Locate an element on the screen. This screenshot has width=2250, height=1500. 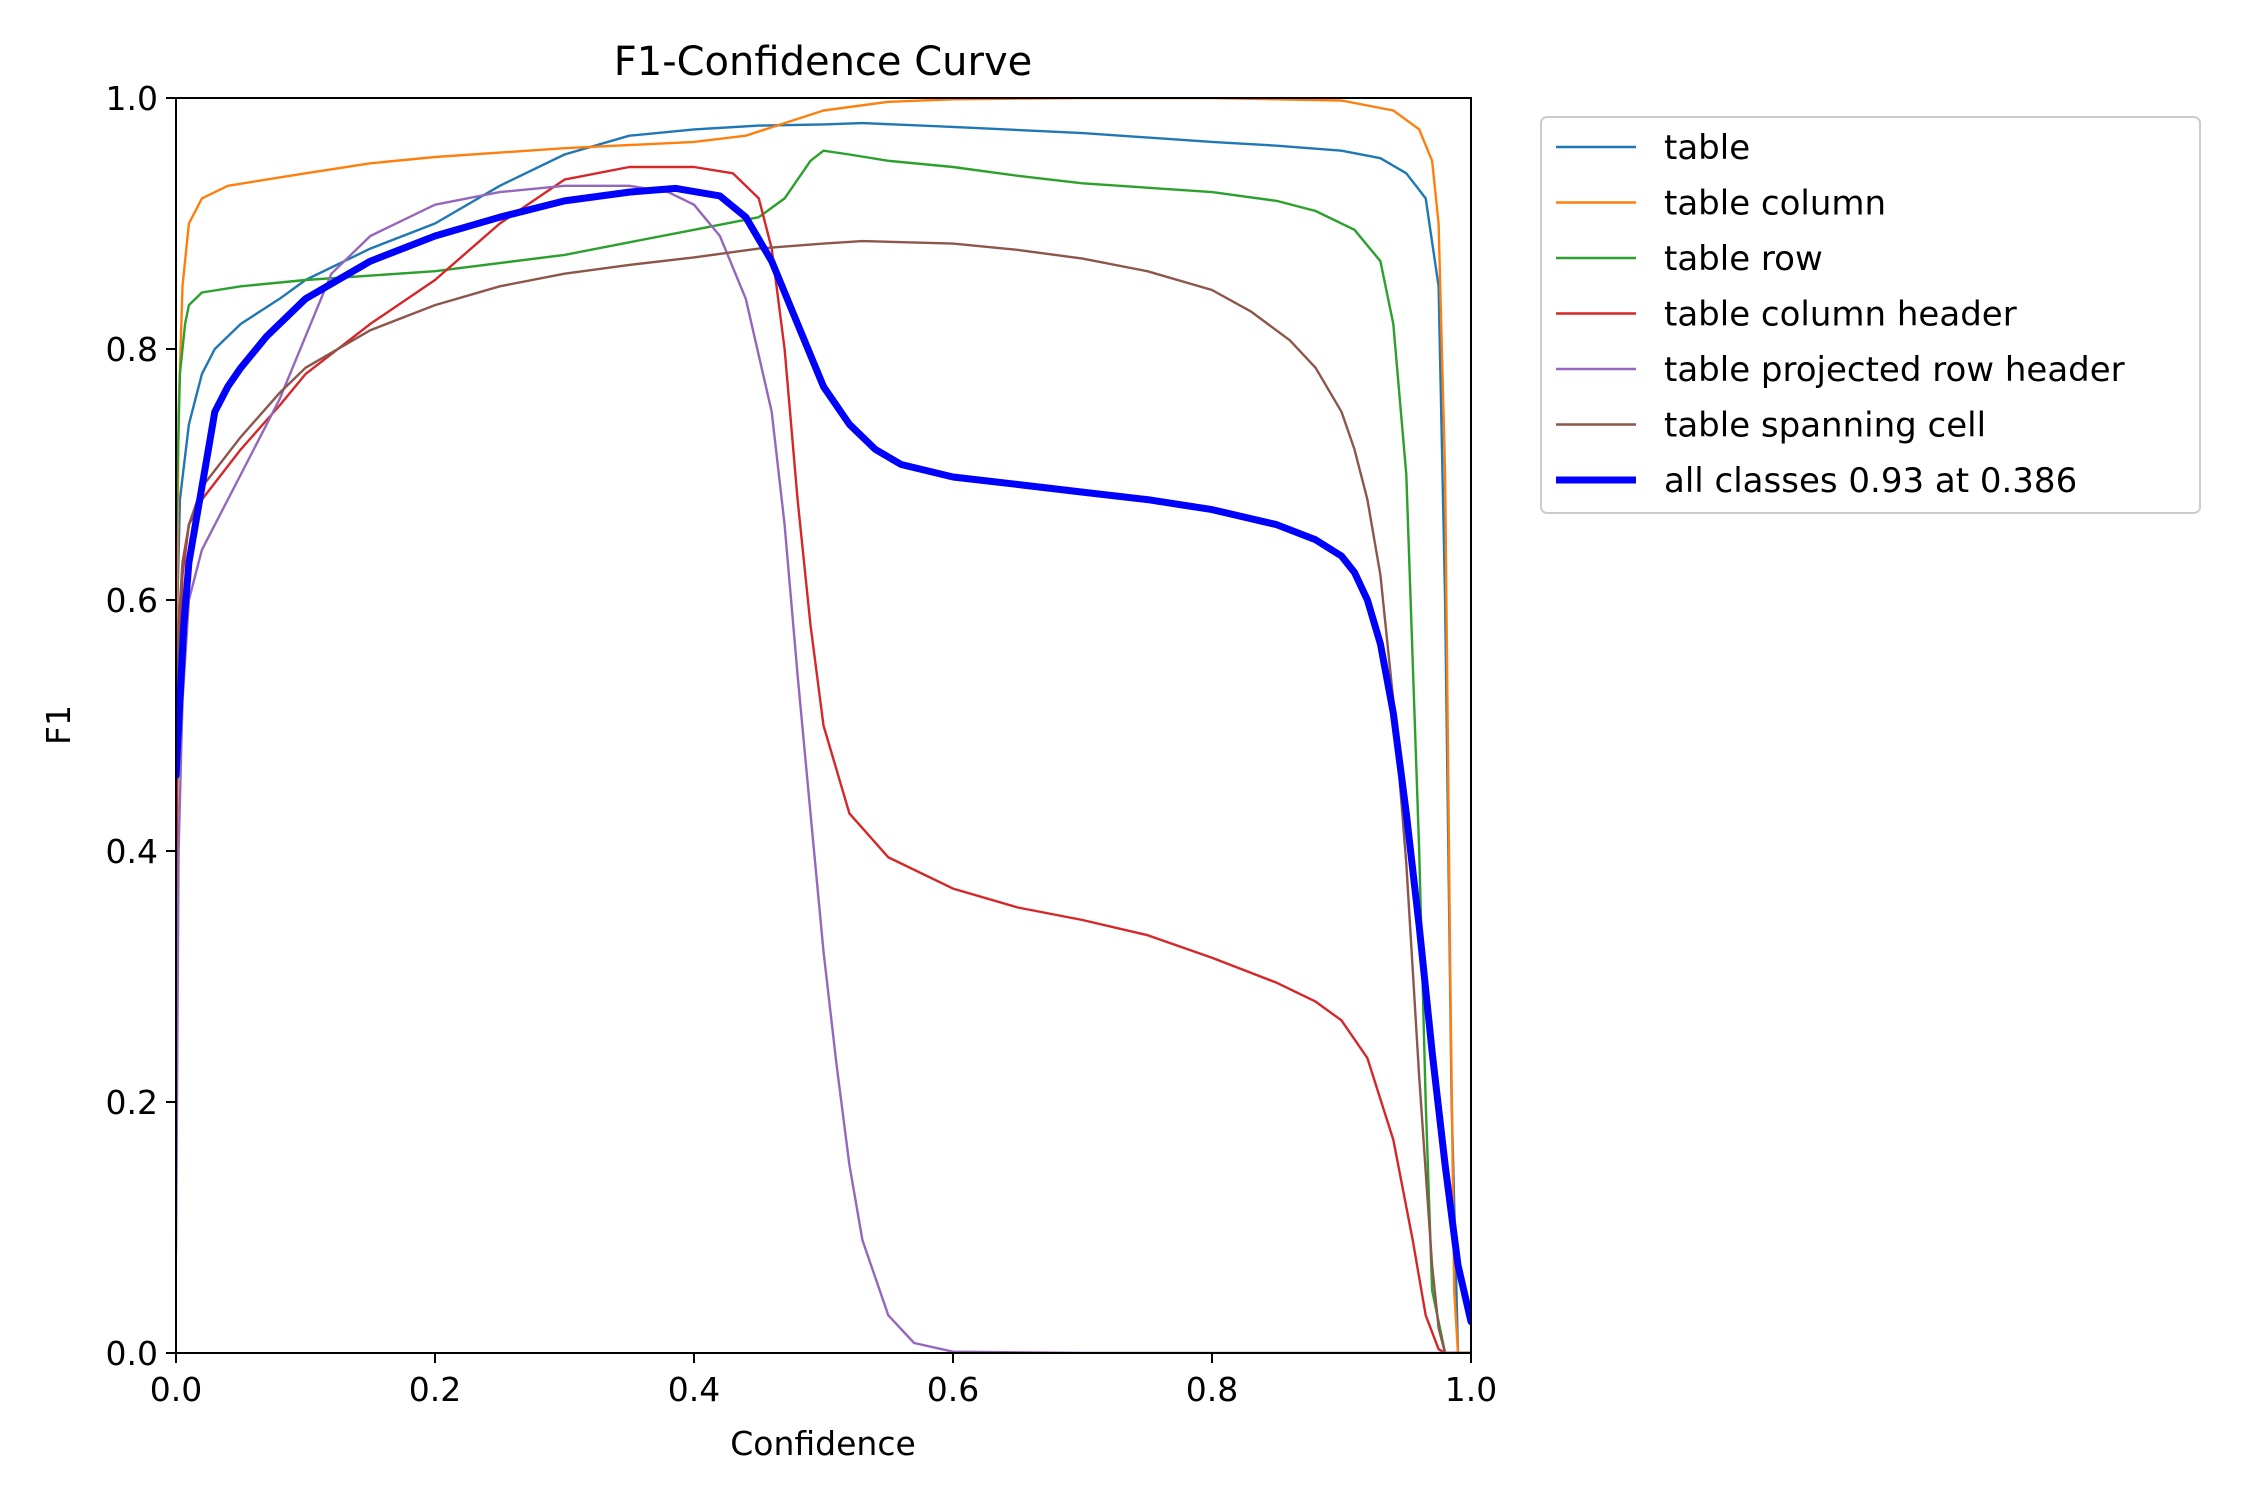
legend-label: table column header is located at coordinates (1840, 315).